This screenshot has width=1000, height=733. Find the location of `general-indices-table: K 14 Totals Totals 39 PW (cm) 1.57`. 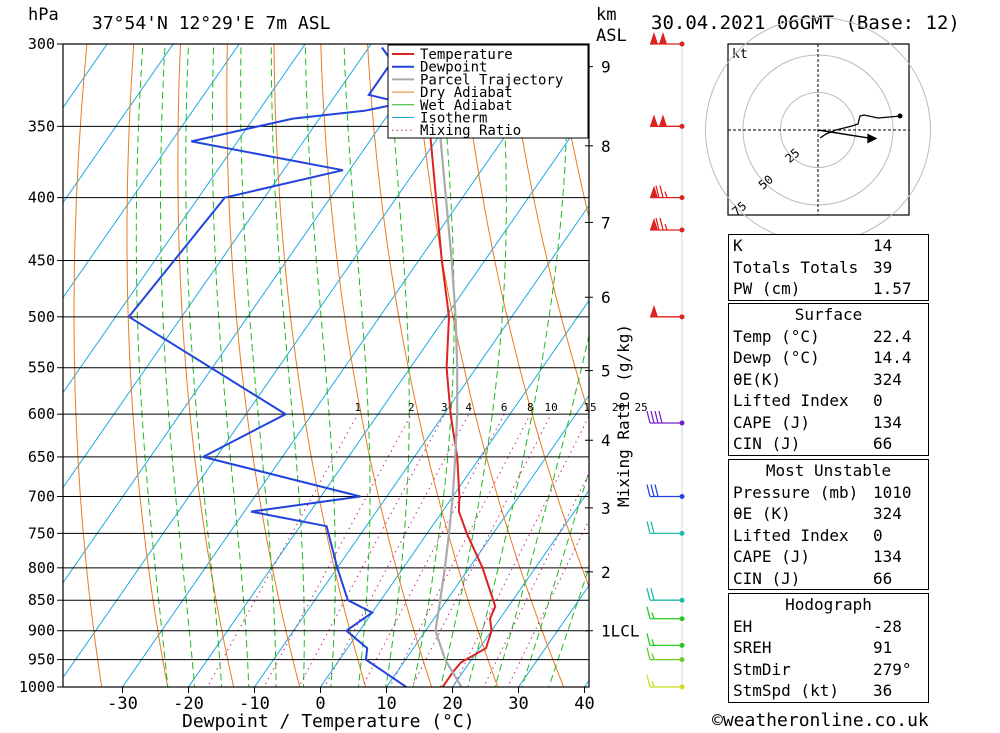

general-indices-table: K 14 Totals Totals 39 PW (cm) 1.57 is located at coordinates (828, 267).